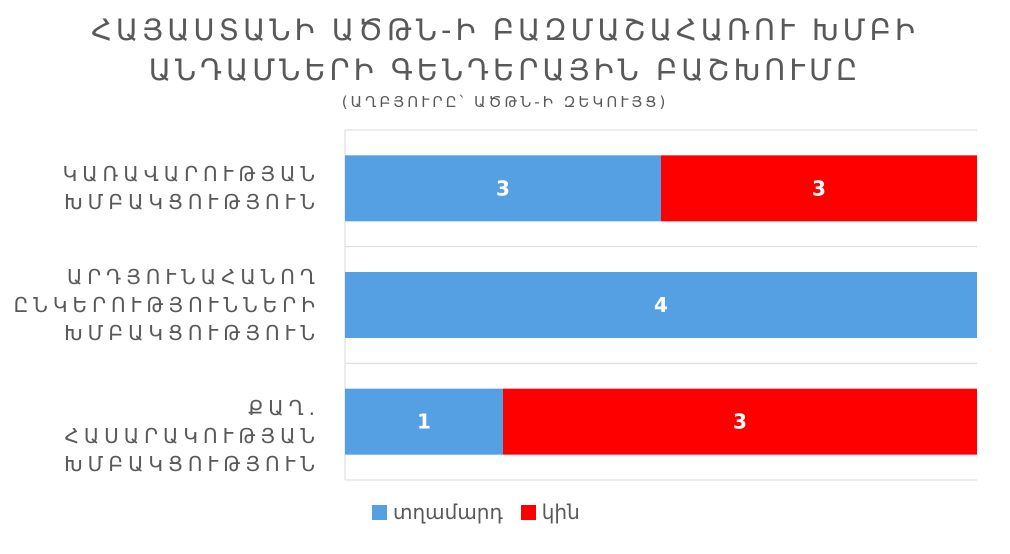 The height and width of the screenshot is (554, 1010). What do you see at coordinates (448, 512) in the screenshot?
I see `legend-label-male: տղամարդ` at bounding box center [448, 512].